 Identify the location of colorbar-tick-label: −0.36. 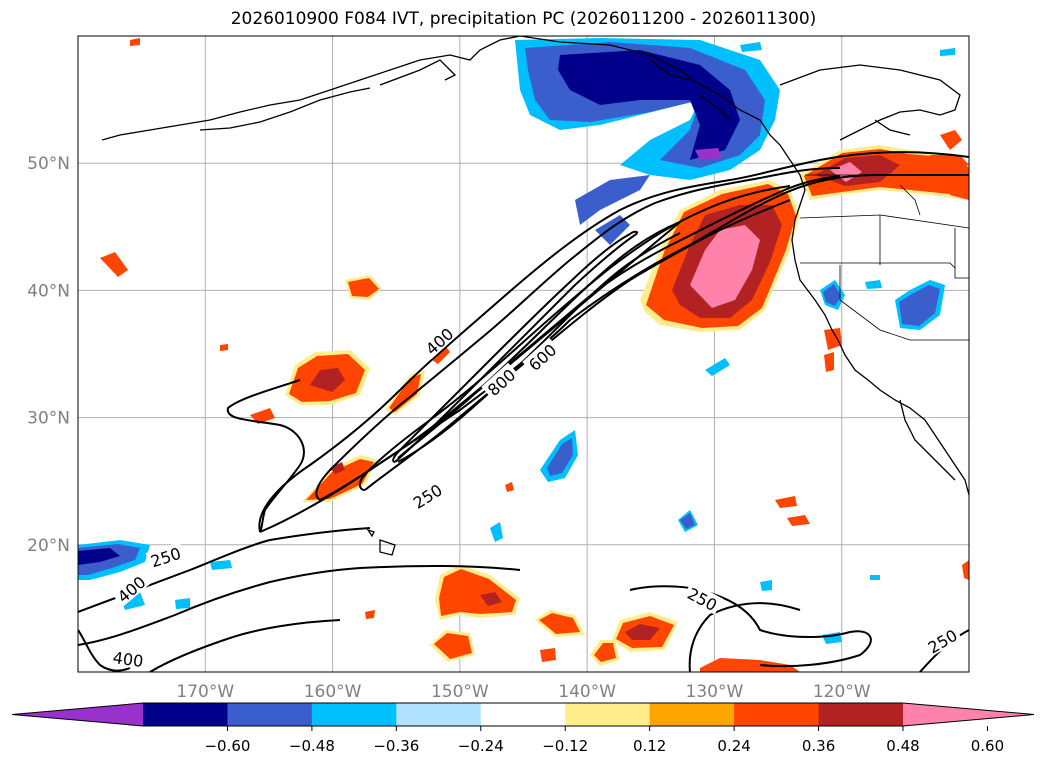
(396, 746).